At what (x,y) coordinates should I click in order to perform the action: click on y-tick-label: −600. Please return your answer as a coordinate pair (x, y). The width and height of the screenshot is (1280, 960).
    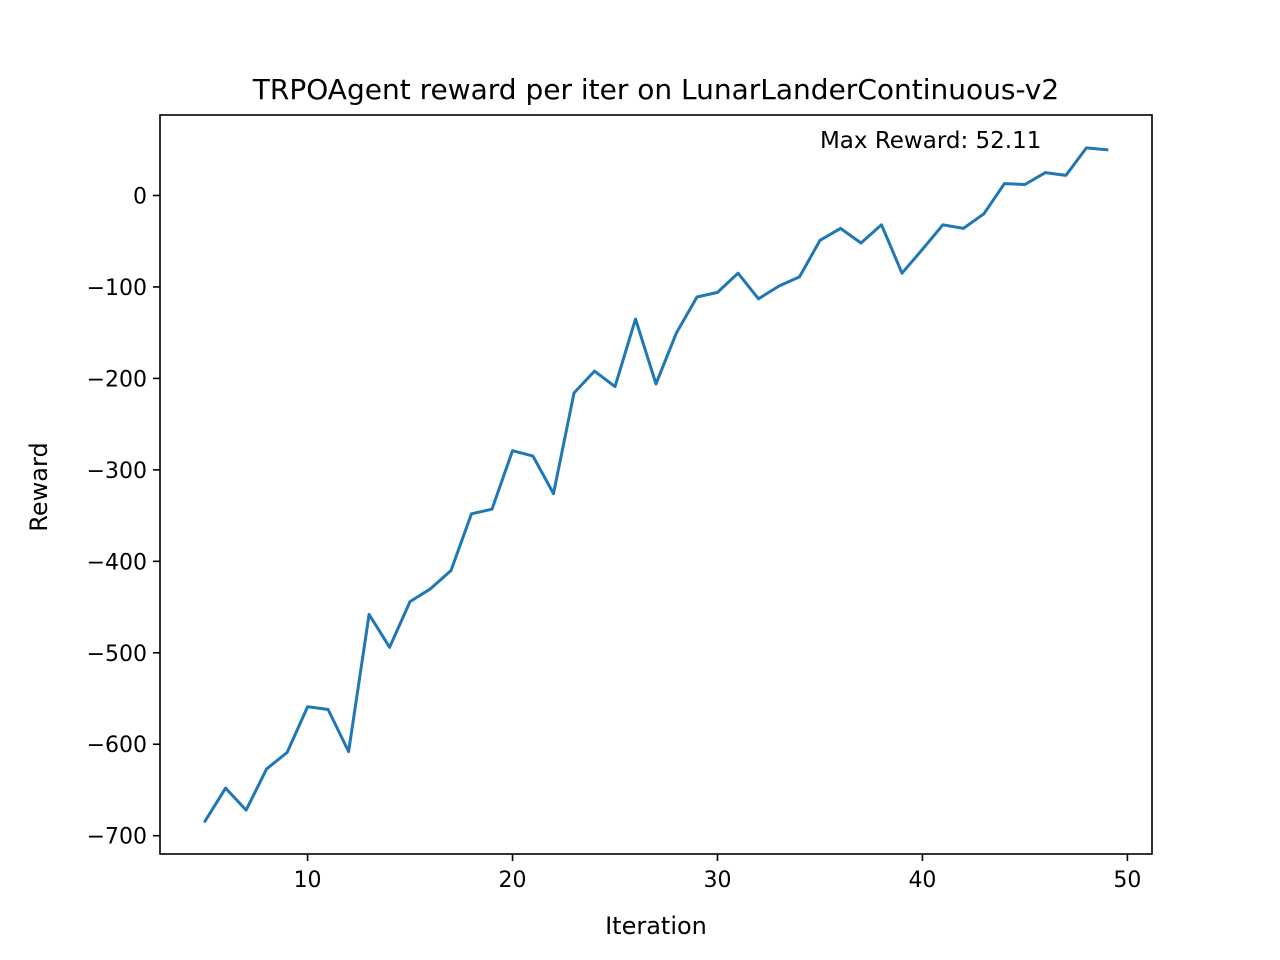
    Looking at the image, I should click on (117, 745).